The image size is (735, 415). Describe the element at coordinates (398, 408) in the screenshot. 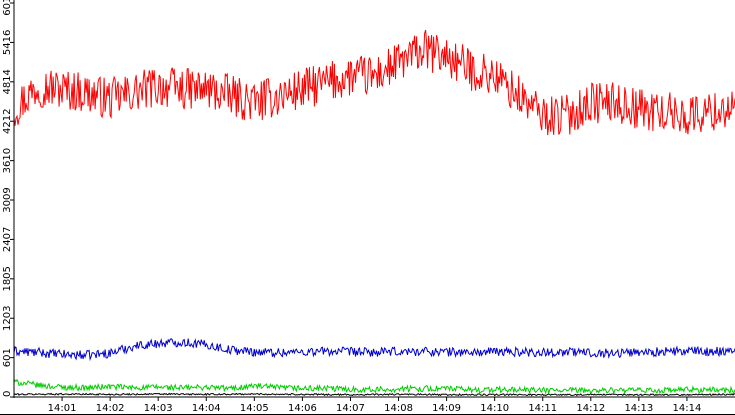

I see `x-tick-label: 14:08` at that location.